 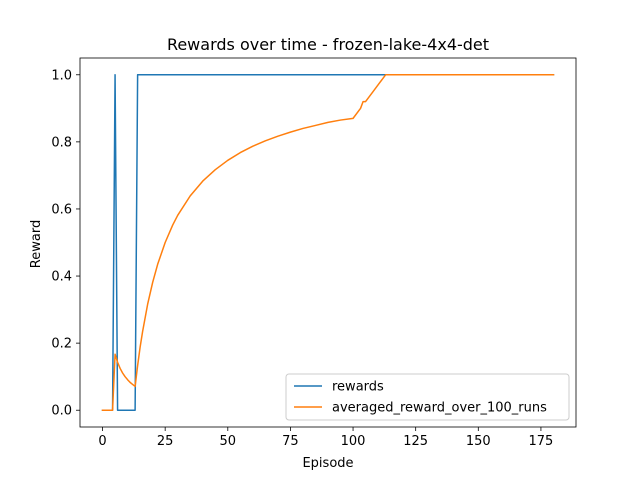 I want to click on x-tick-label: 150, so click(x=478, y=441).